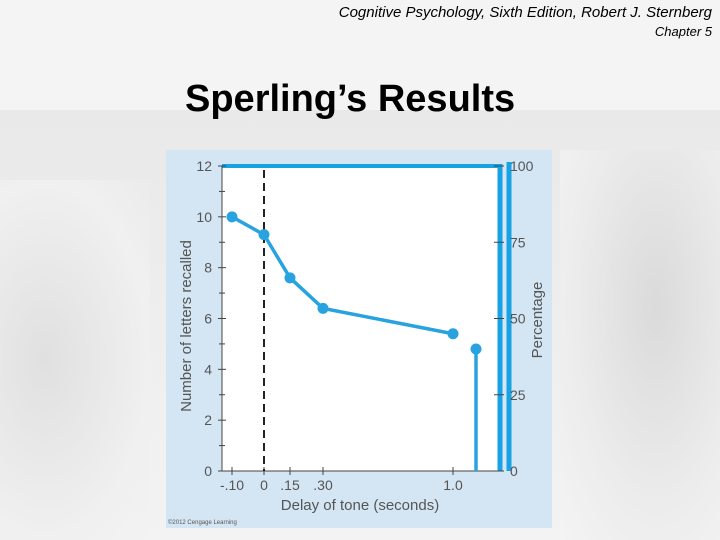  I want to click on y-axis-label: Number of letters recalled, so click(186, 326).